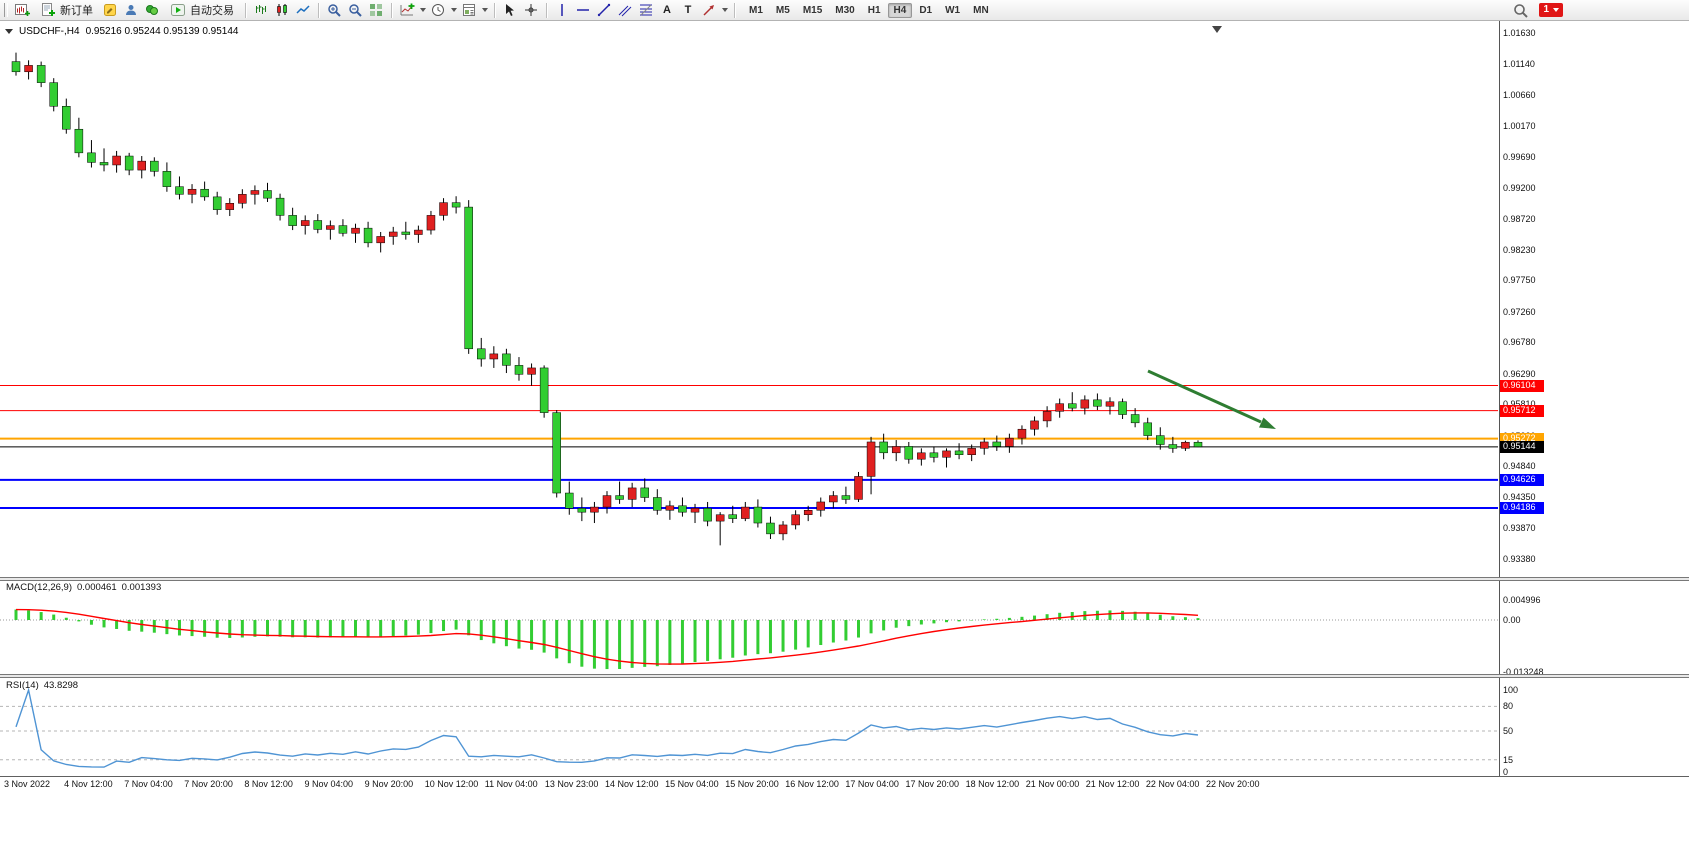 The image size is (1689, 858). I want to click on templates-dropdown-caret, so click(485, 10).